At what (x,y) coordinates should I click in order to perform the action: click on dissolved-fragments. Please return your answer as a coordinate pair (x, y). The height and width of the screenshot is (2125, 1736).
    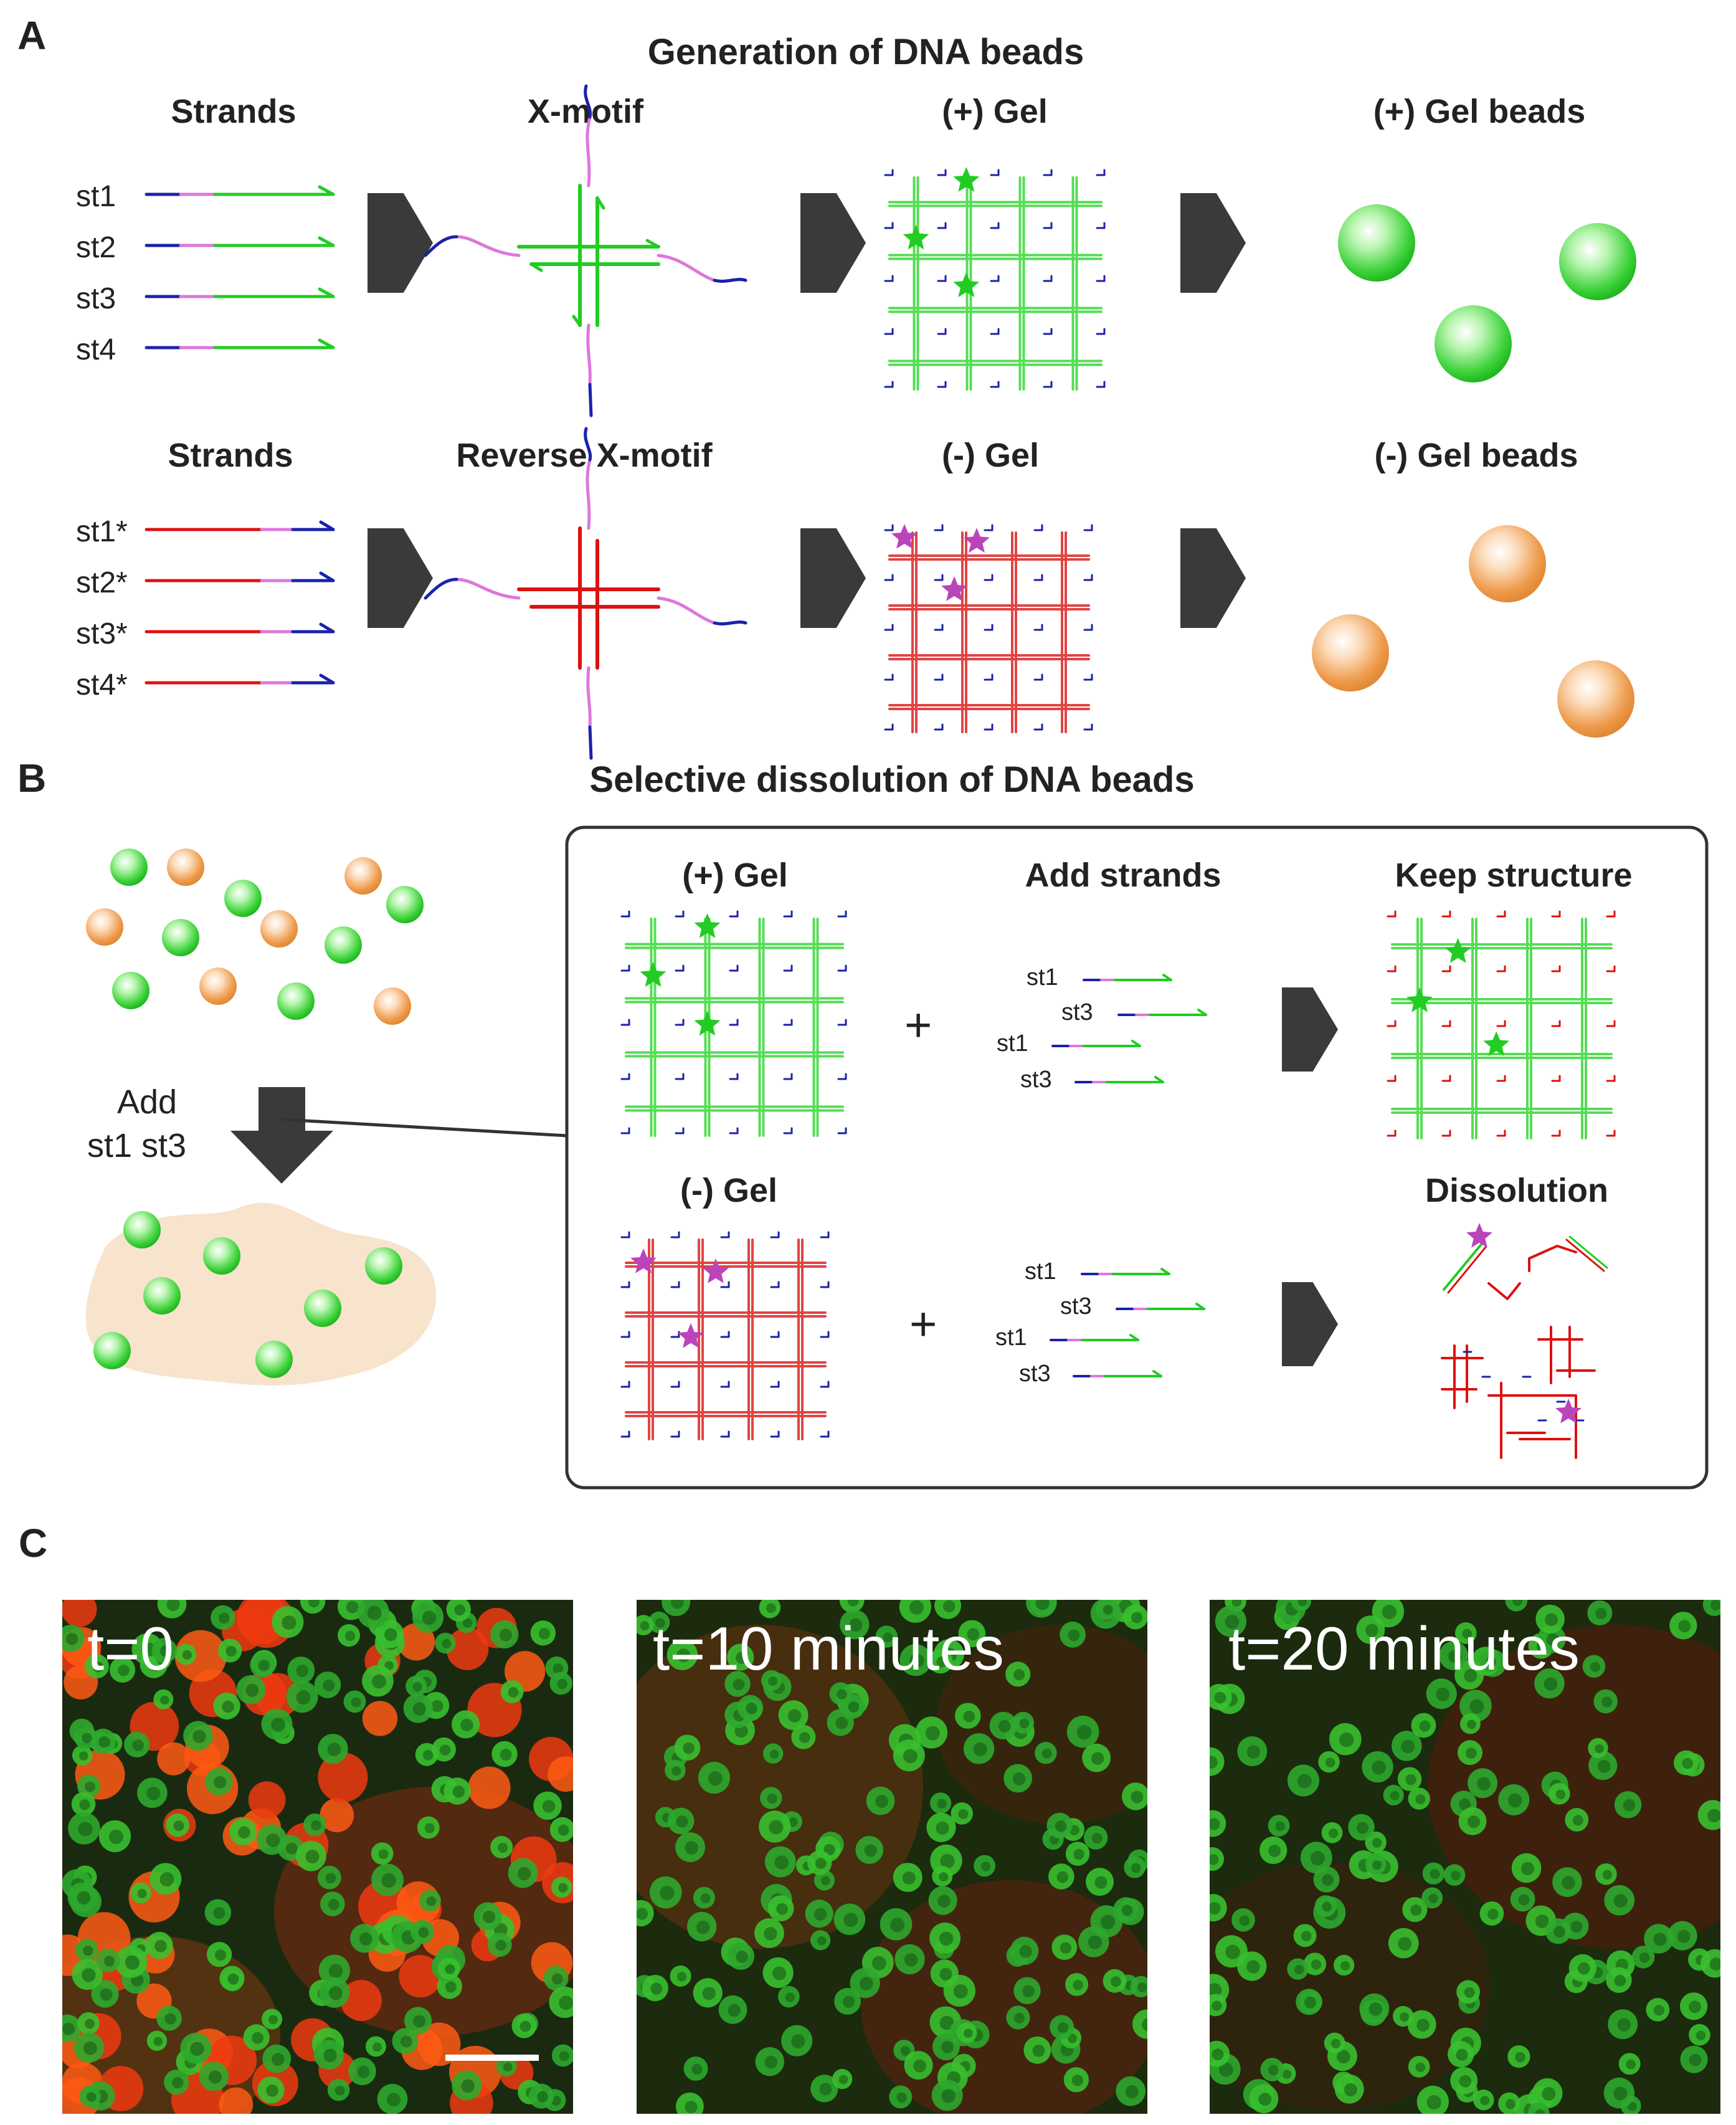
    Looking at the image, I should click on (1524, 1341).